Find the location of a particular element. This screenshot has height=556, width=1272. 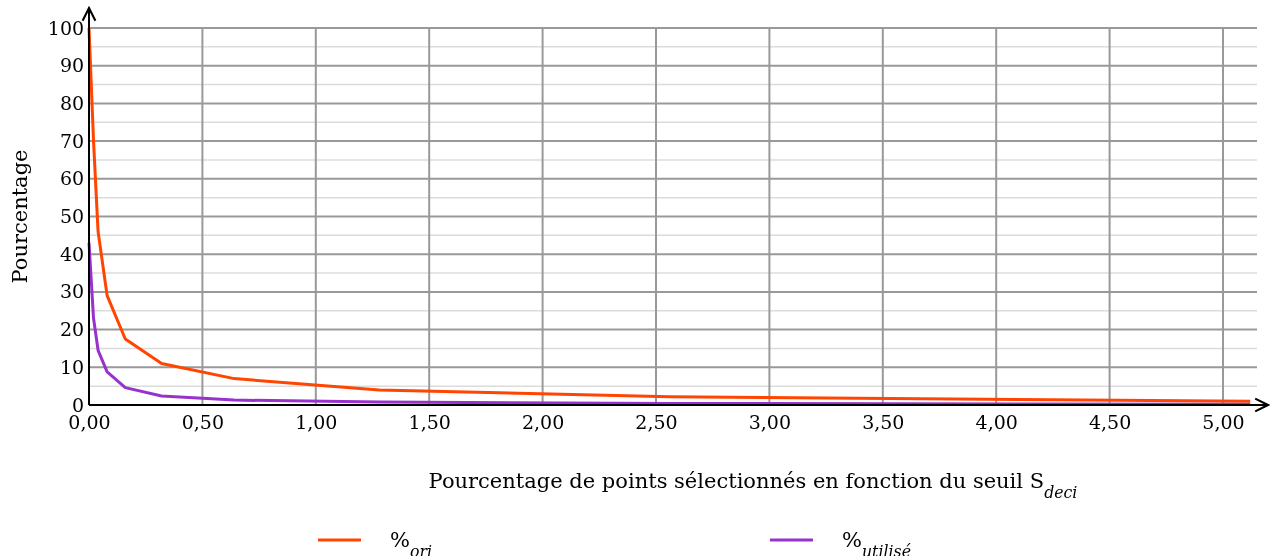

y-tick-label: 0 is located at coordinates (78, 404).